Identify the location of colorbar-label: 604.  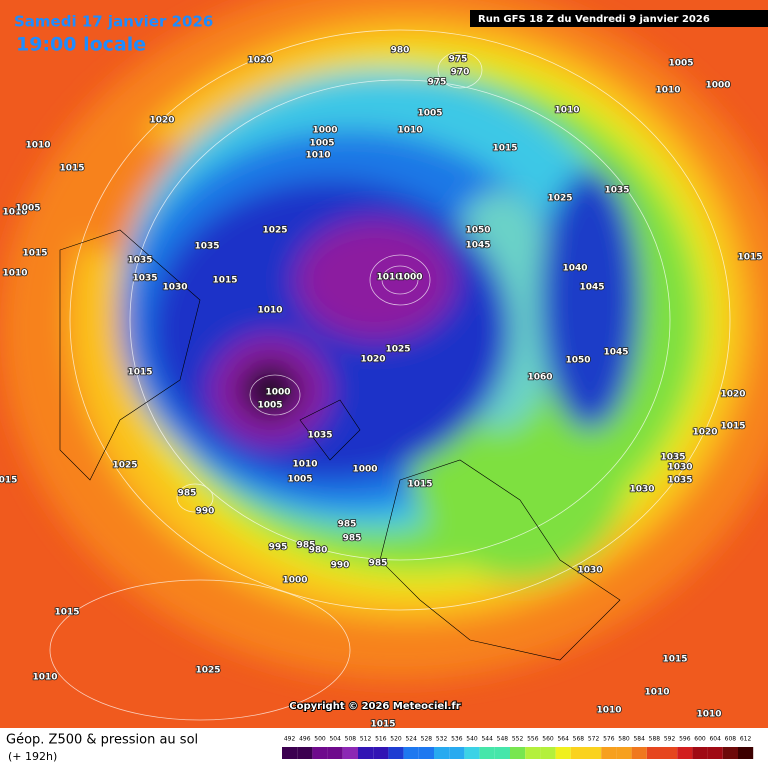
(715, 739).